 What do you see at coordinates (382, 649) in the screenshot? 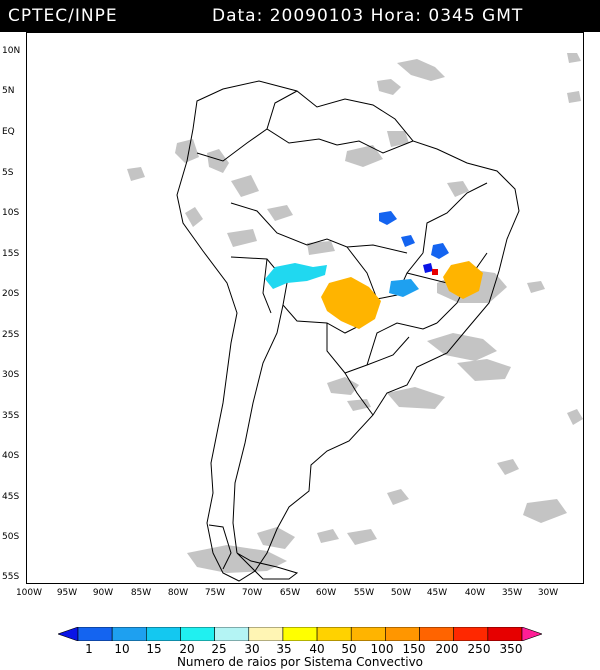
I see `legend-value: 100` at bounding box center [382, 649].